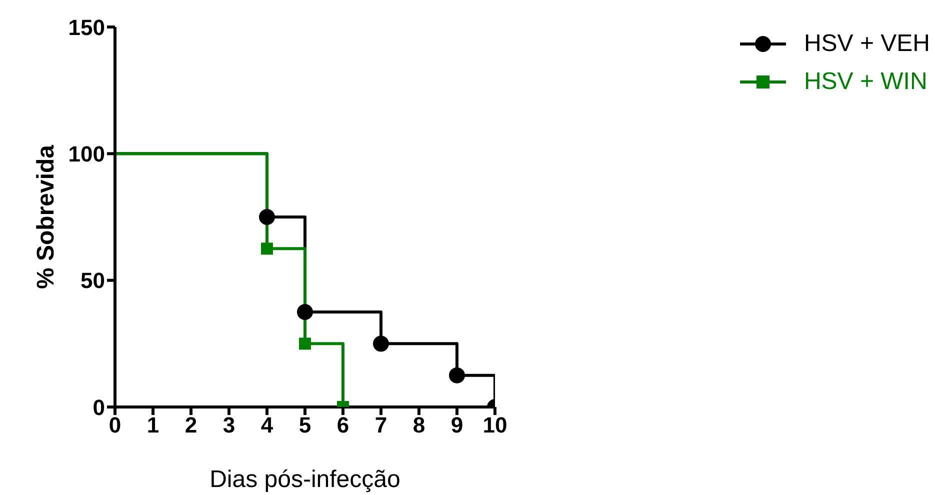  I want to click on y-tick-label: 150, so click(86, 27).